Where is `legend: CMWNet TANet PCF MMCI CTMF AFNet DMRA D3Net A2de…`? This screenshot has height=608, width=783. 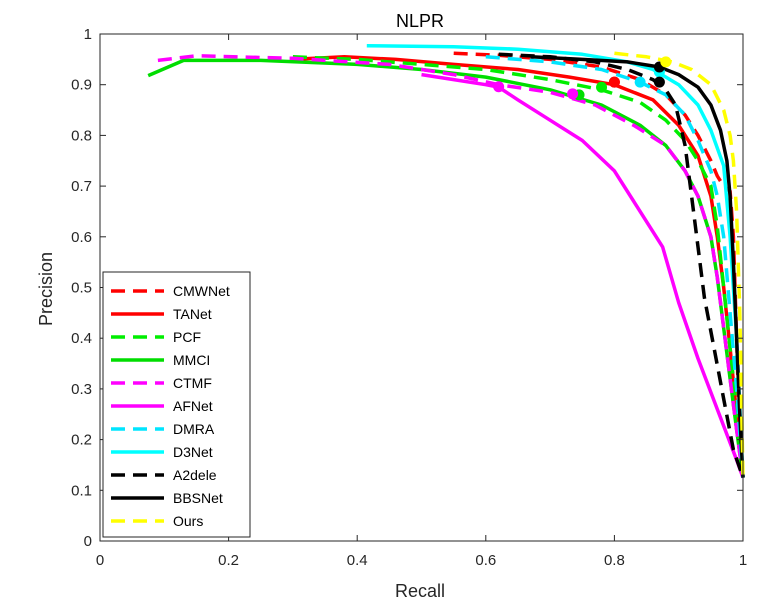 legend: CMWNet TANet PCF MMCI CTMF AFNet DMRA D3Net A2de… is located at coordinates (176, 404).